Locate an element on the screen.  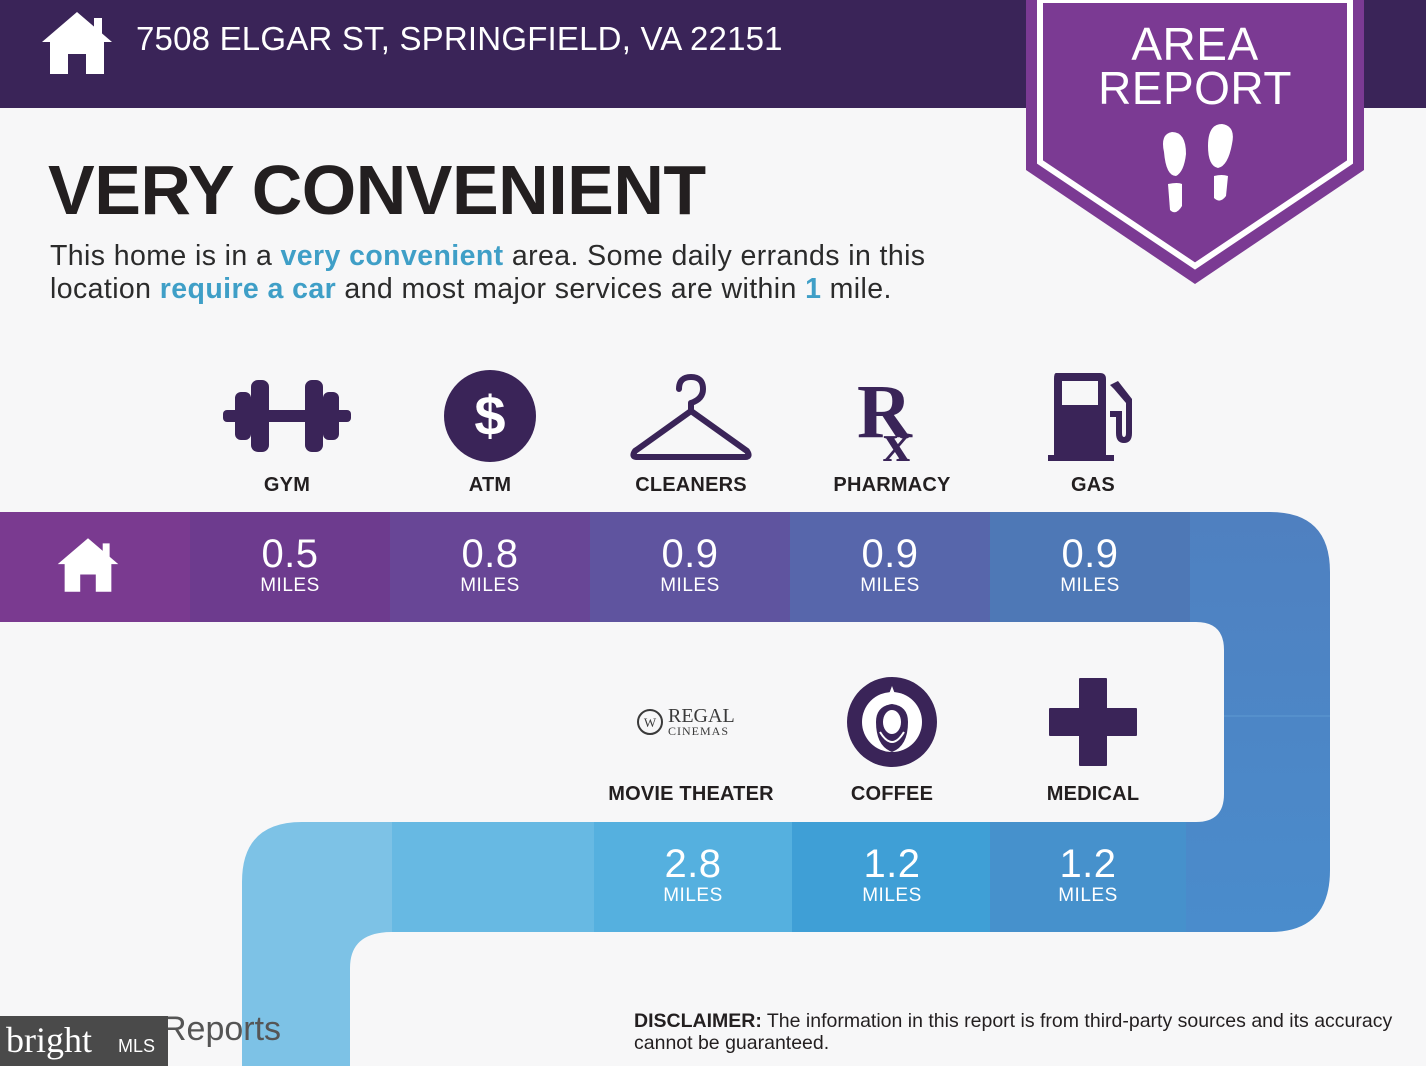
medical-label: MEDICAL is located at coordinates (1093, 794).